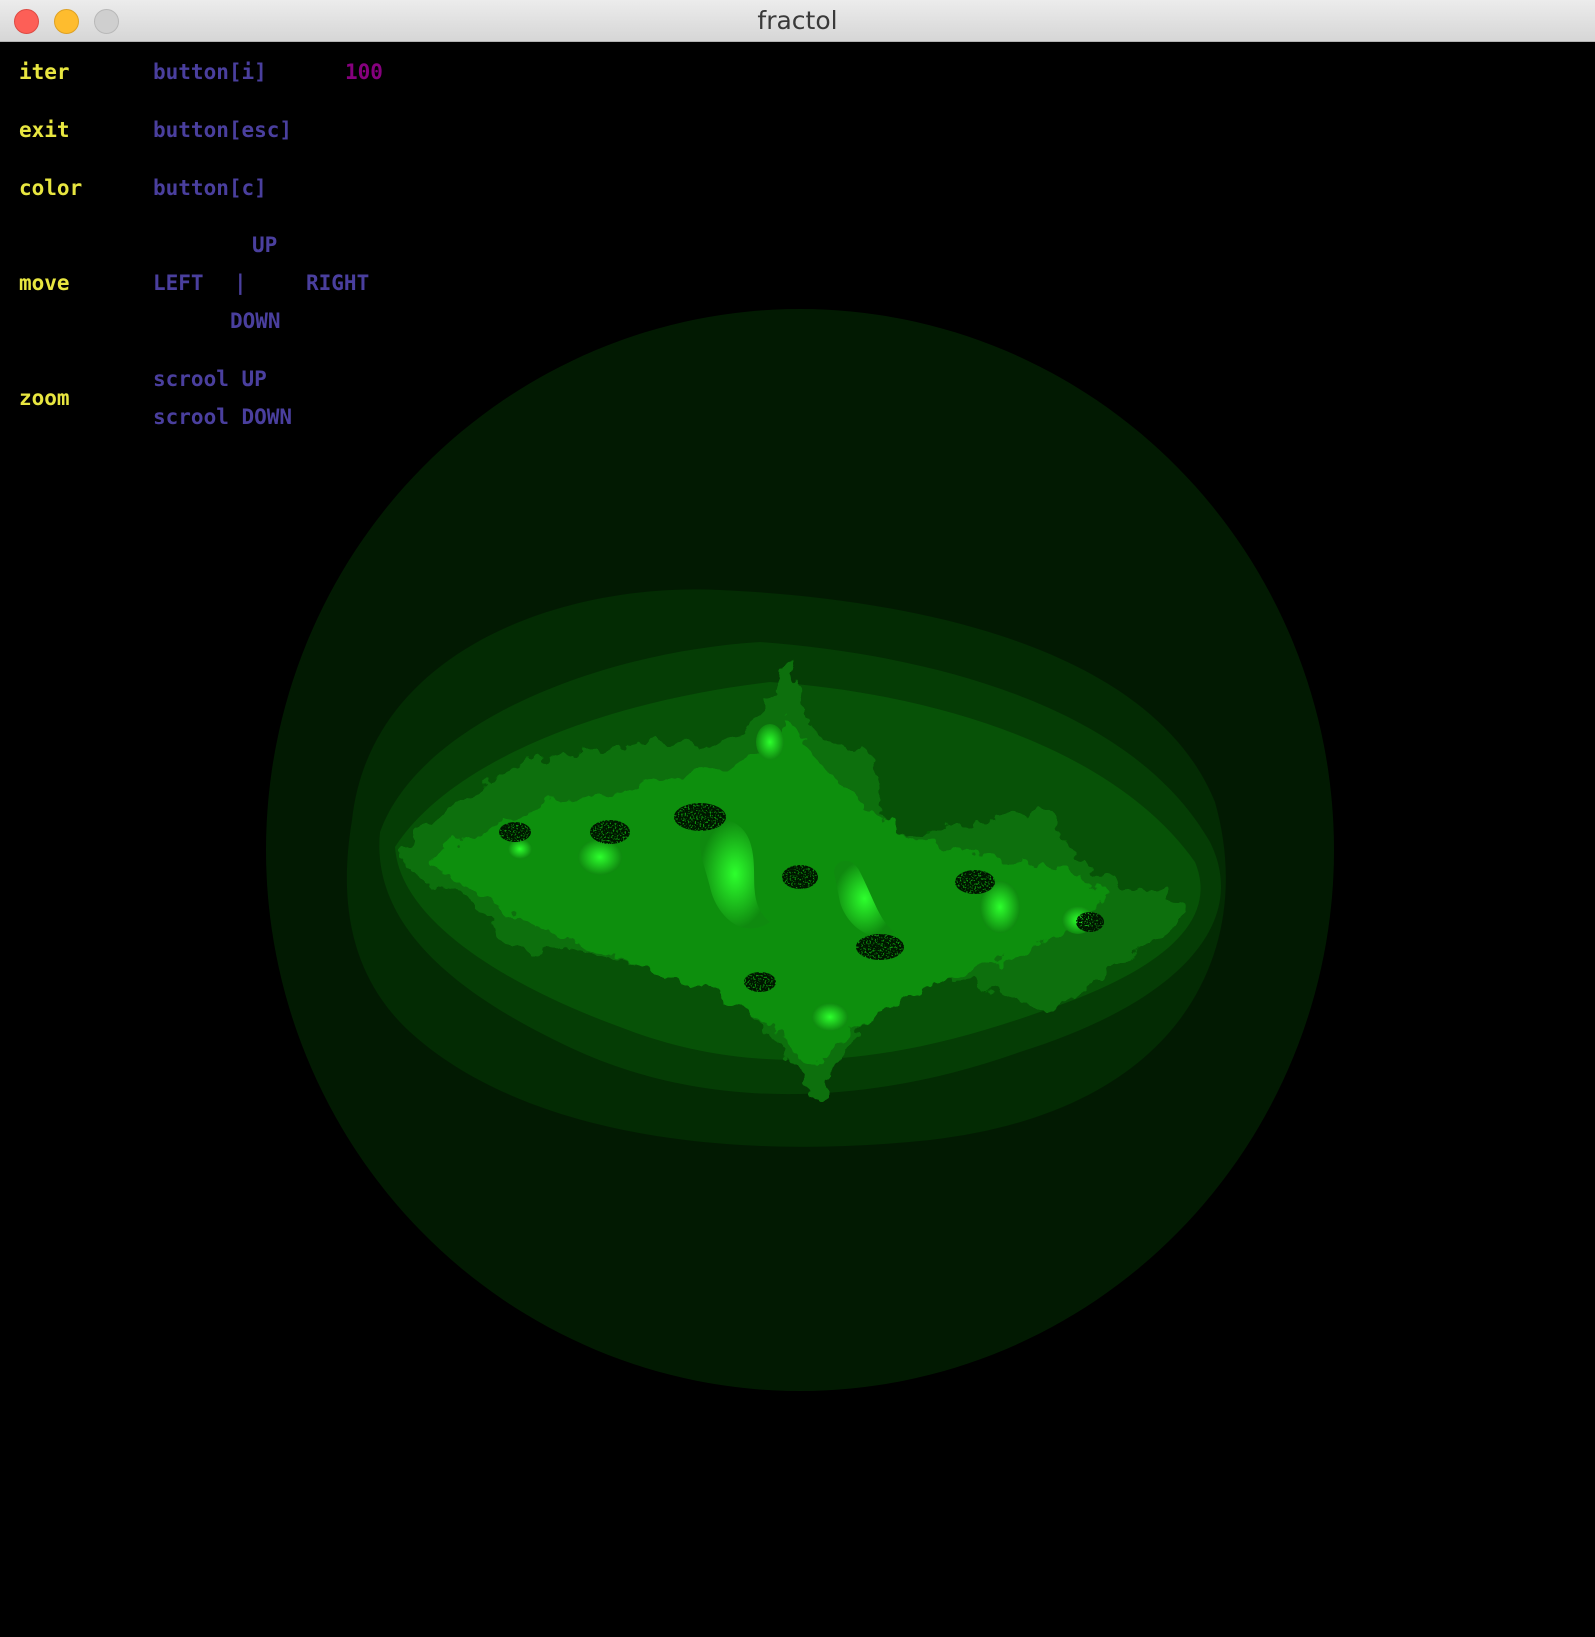  I want to click on title-bar: fractol, so click(797, 21).